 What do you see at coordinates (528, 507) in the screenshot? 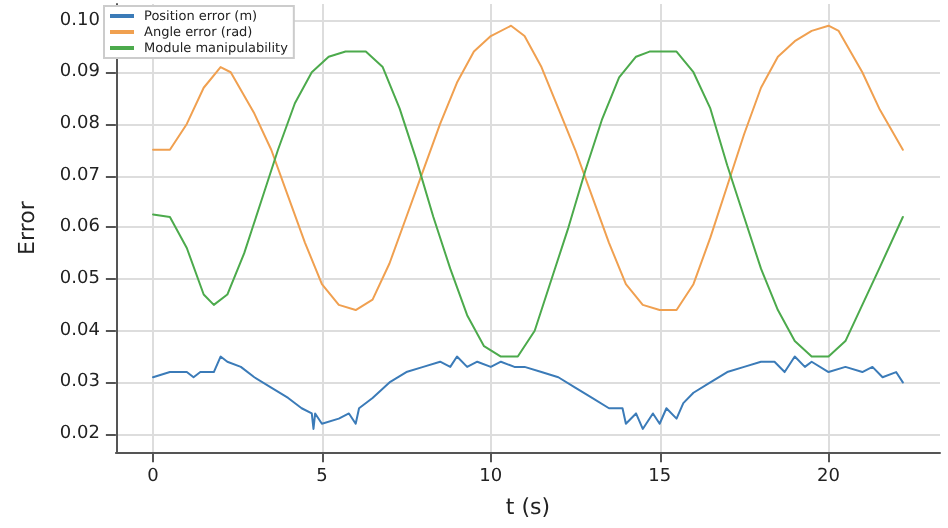
I see `x-axis-title: t (s)` at bounding box center [528, 507].